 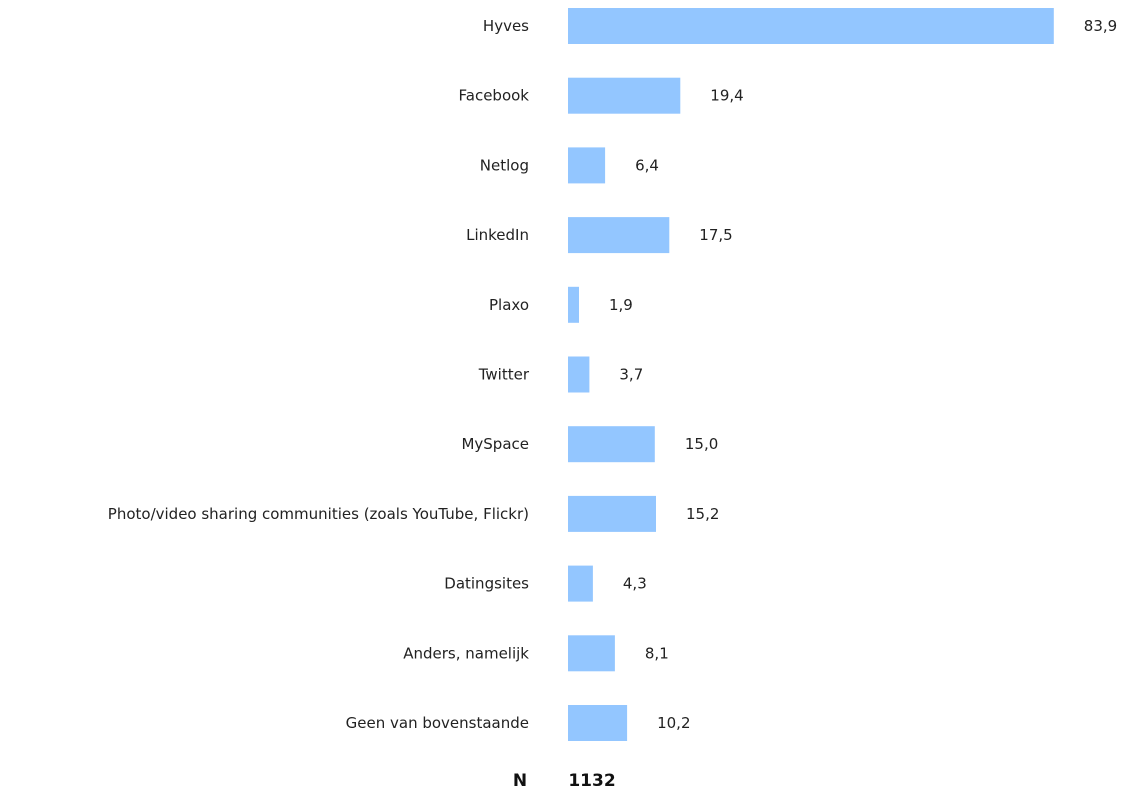 What do you see at coordinates (657, 653) in the screenshot?
I see `value-label-9: 8,1` at bounding box center [657, 653].